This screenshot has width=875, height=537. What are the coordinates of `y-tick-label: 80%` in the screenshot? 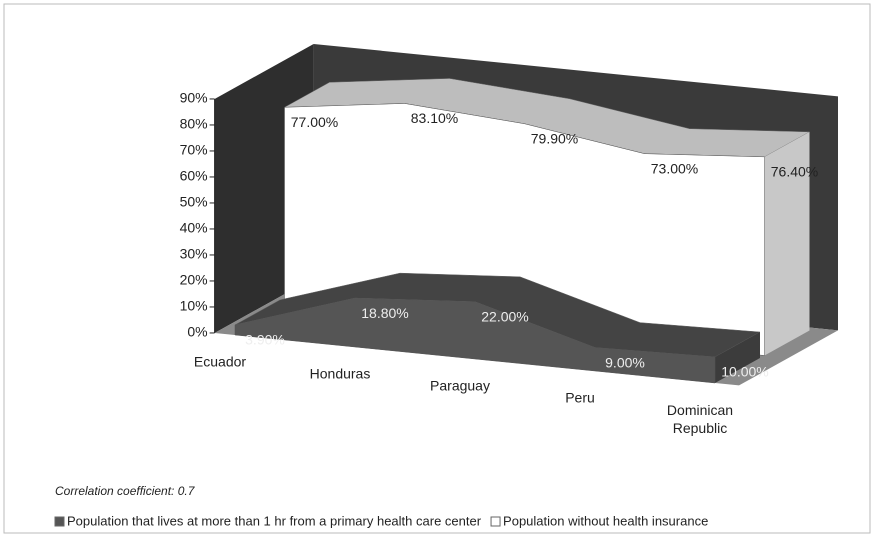 It's located at (194, 124).